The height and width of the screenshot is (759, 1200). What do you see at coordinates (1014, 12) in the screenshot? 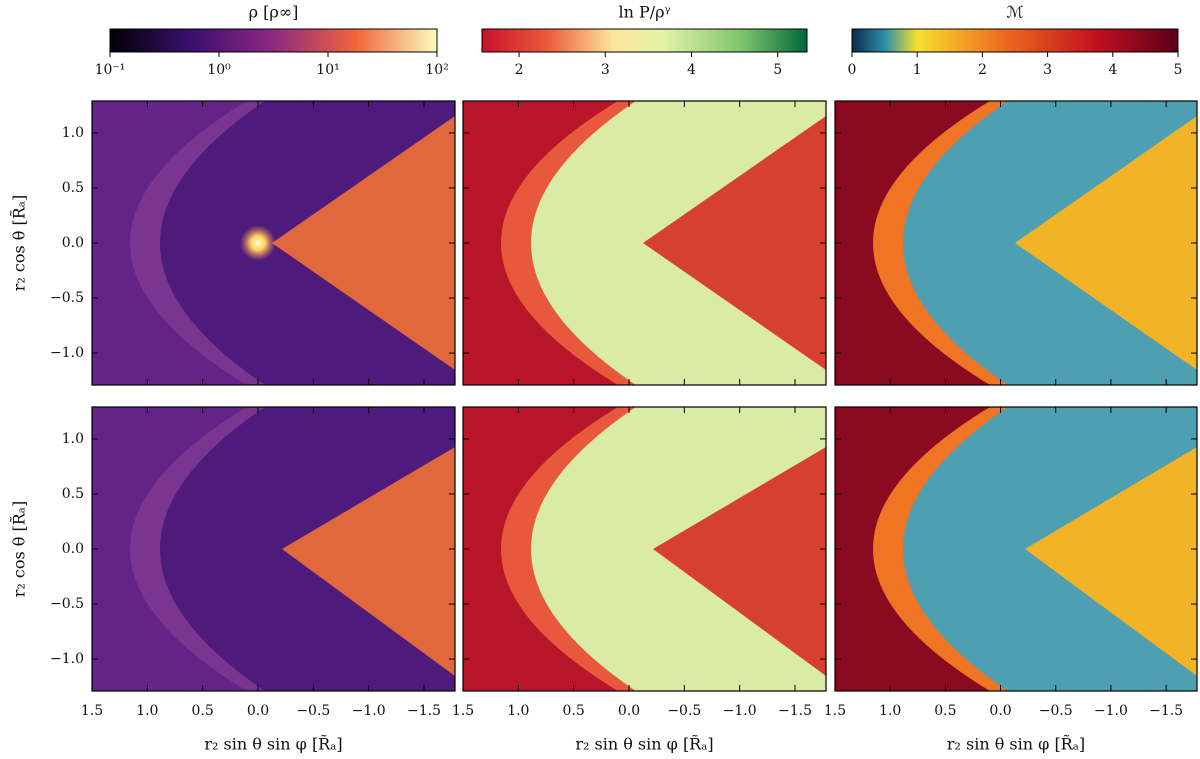
I see `colorbar-label: ℳ` at bounding box center [1014, 12].